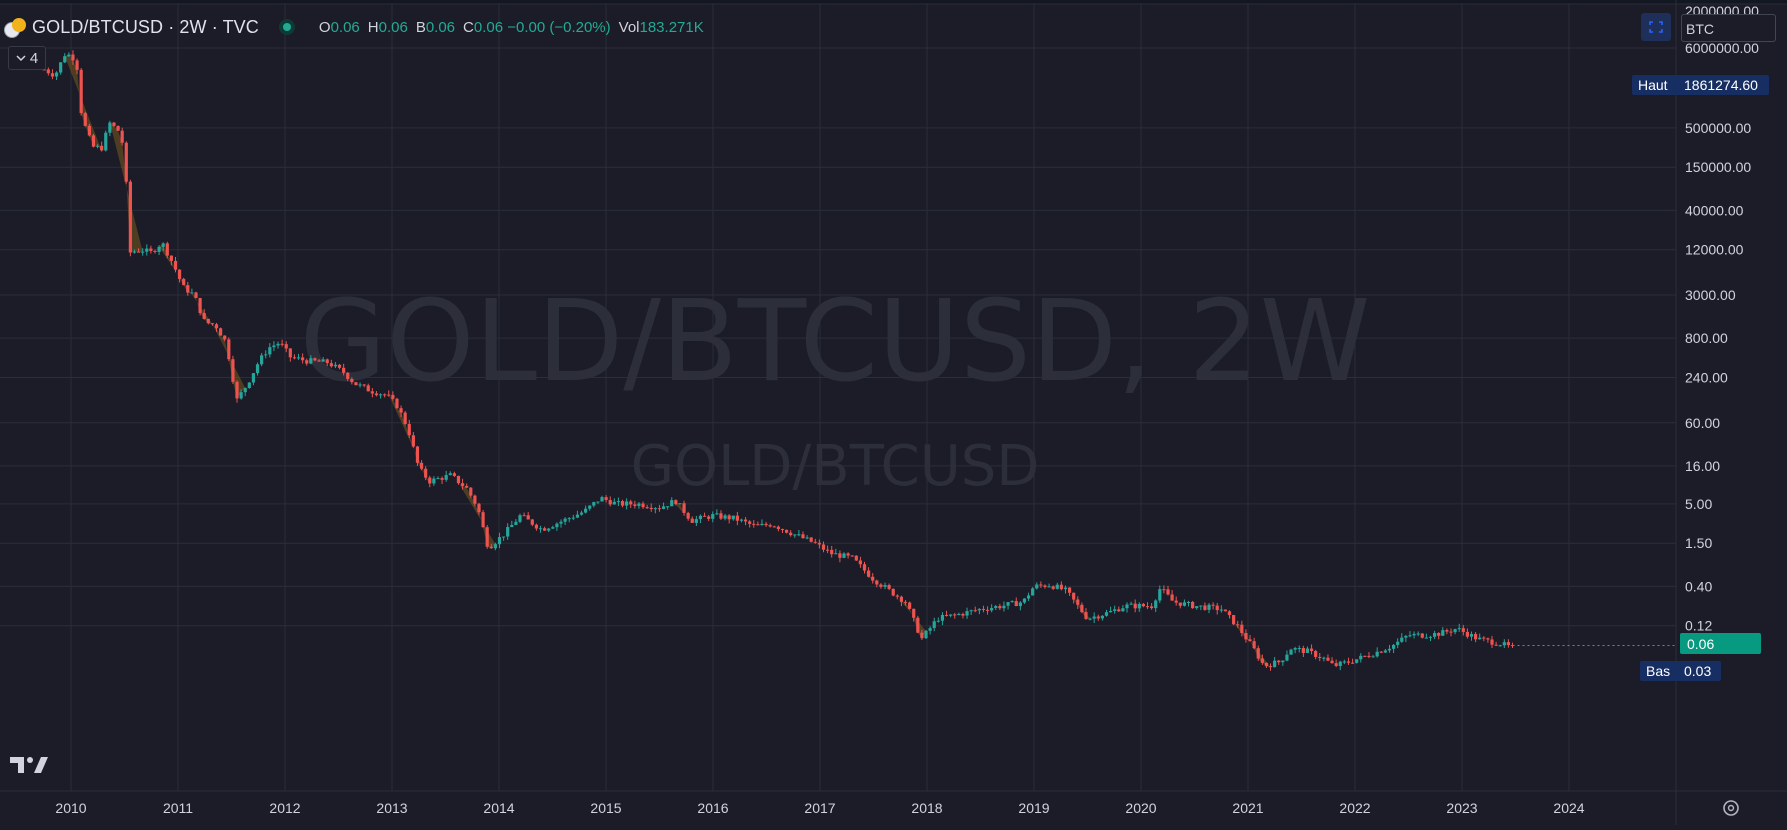  Describe the element at coordinates (1702, 423) in the screenshot. I see `y-tick-label: 60.00` at that location.